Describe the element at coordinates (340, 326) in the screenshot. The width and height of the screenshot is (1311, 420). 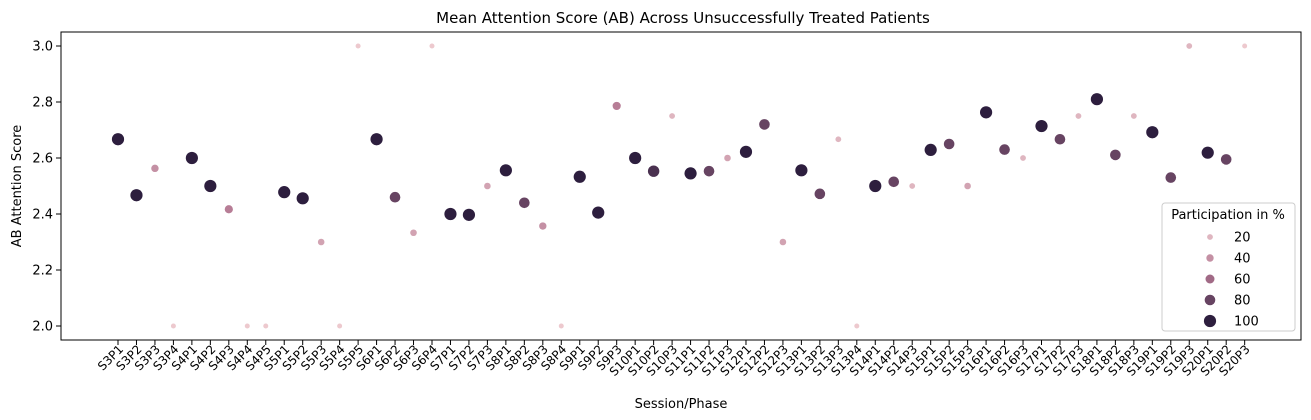
I see `data-point-s5p4` at that location.